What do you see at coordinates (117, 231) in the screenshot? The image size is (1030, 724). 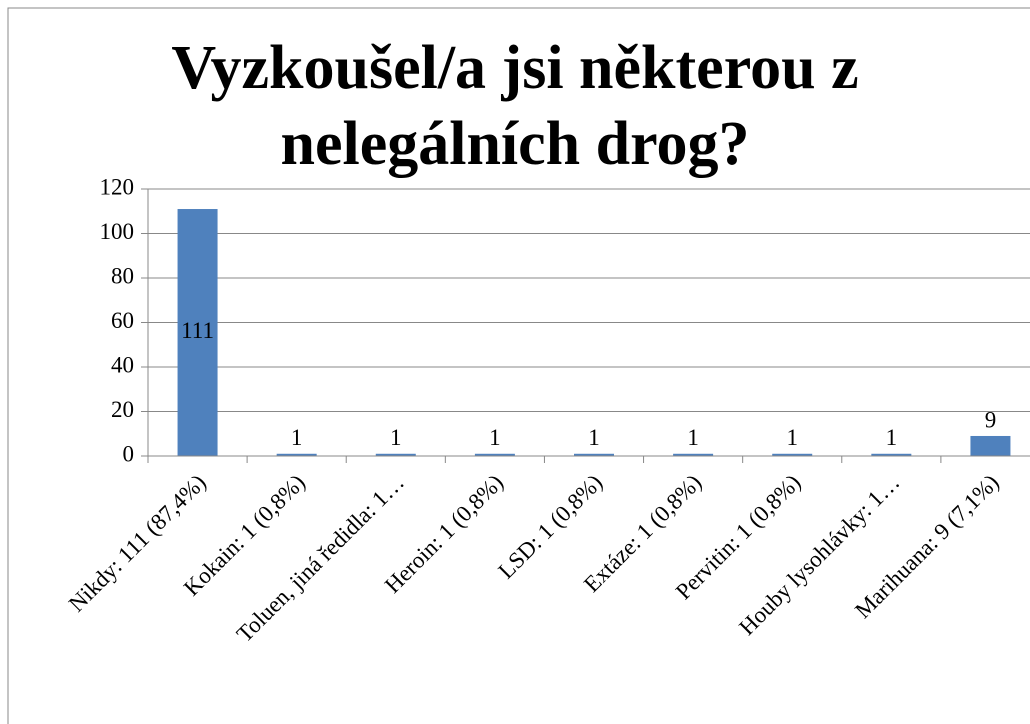 I see `y-tick-label: 100` at bounding box center [117, 231].